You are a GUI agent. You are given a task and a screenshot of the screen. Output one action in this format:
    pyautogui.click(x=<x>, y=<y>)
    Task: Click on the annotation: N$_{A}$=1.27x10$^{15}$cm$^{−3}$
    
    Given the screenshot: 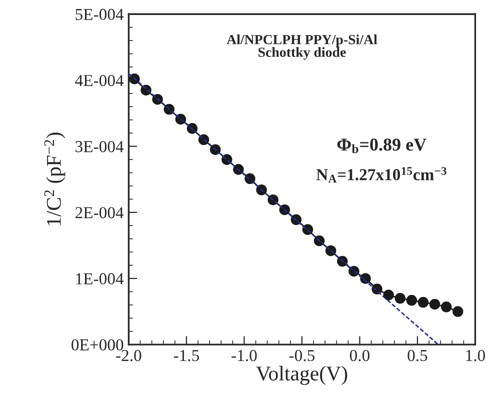 What is the action you would take?
    pyautogui.click(x=381, y=174)
    